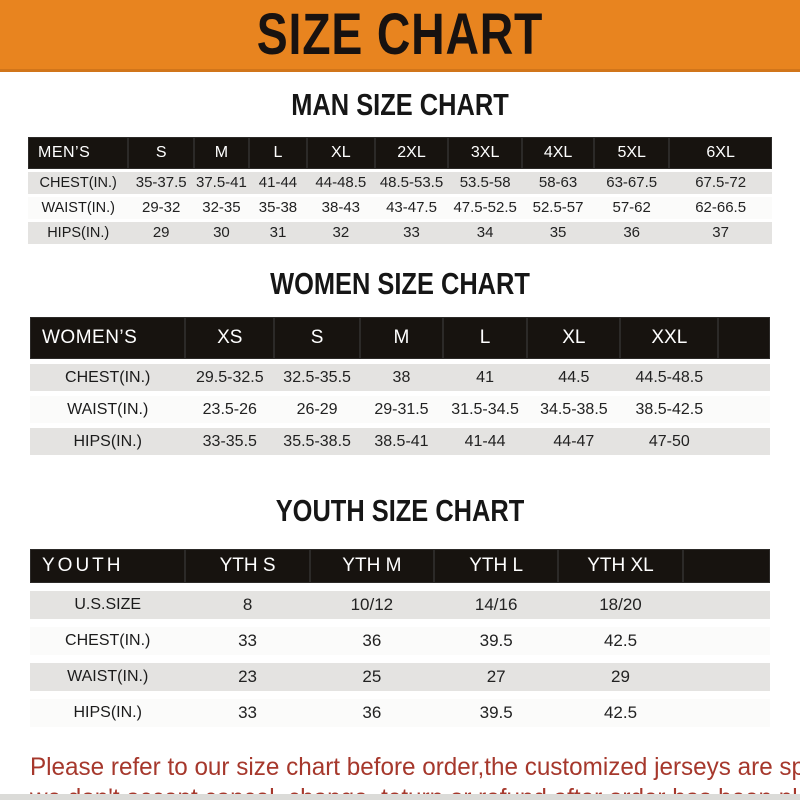  I want to click on cell-value: 53.5-58, so click(485, 182).